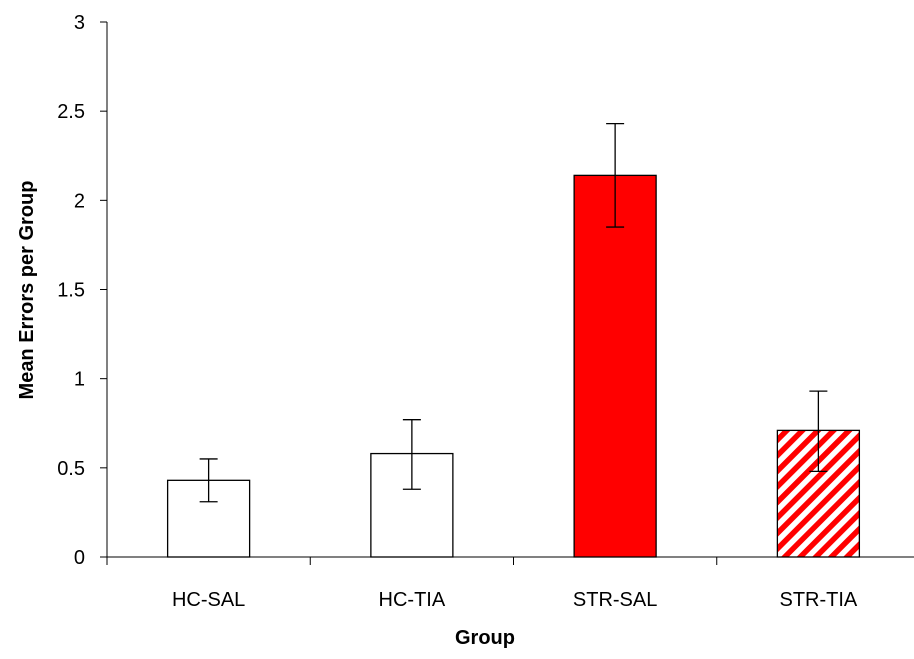 The image size is (914, 659). Describe the element at coordinates (208, 600) in the screenshot. I see `x-tick-label: HC-SAL` at that location.